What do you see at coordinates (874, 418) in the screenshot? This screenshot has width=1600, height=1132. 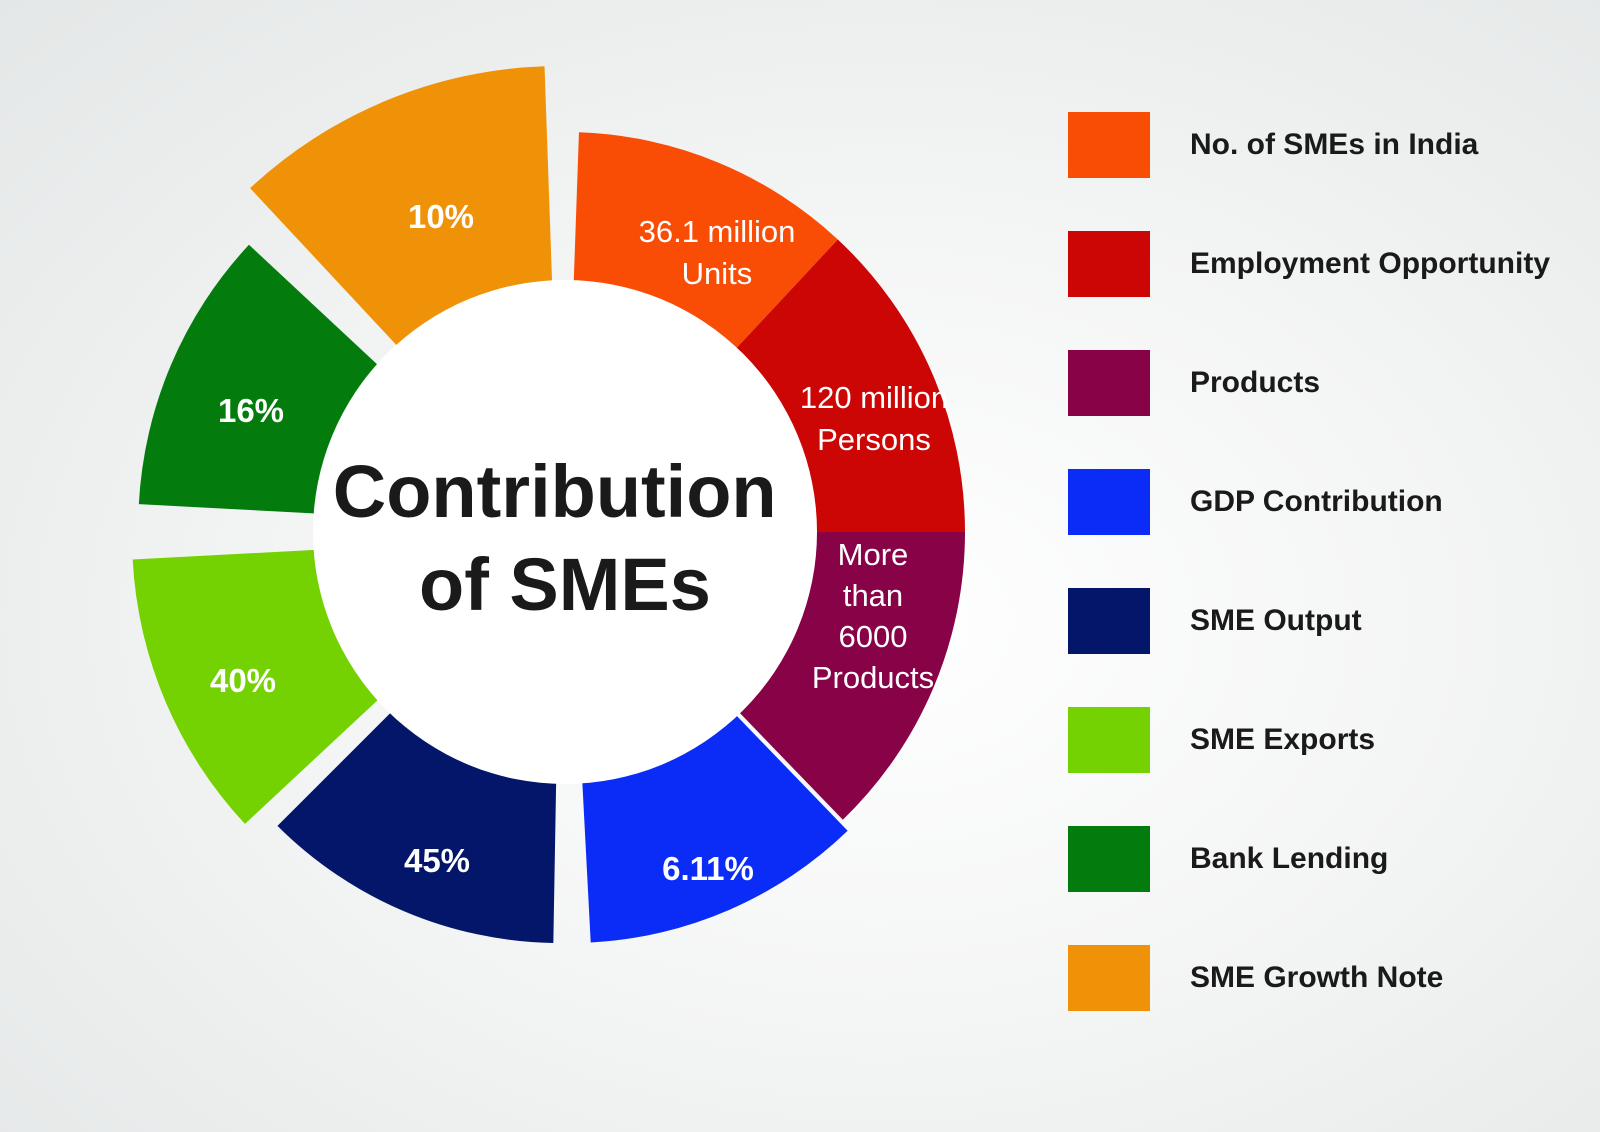 I see `segment-value-label-2: 120 million Persons` at bounding box center [874, 418].